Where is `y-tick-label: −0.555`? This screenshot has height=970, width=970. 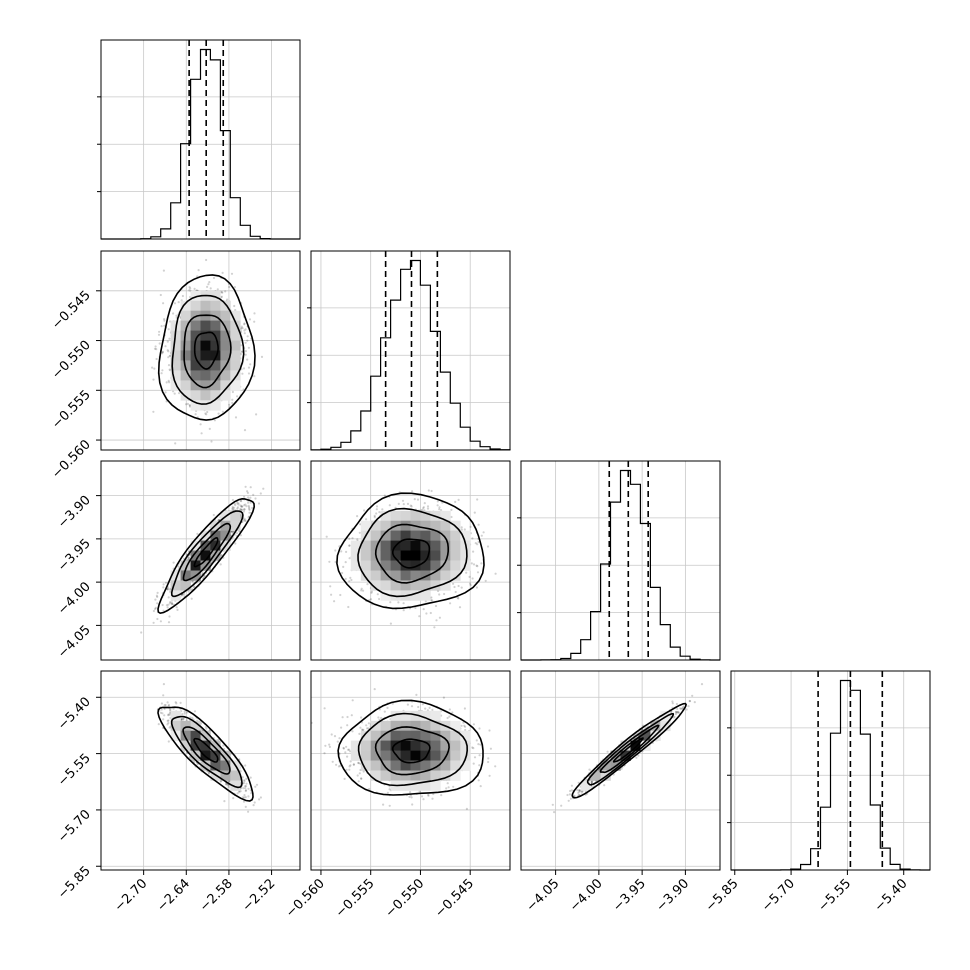 y-tick-label: −0.555 is located at coordinates (71, 410).